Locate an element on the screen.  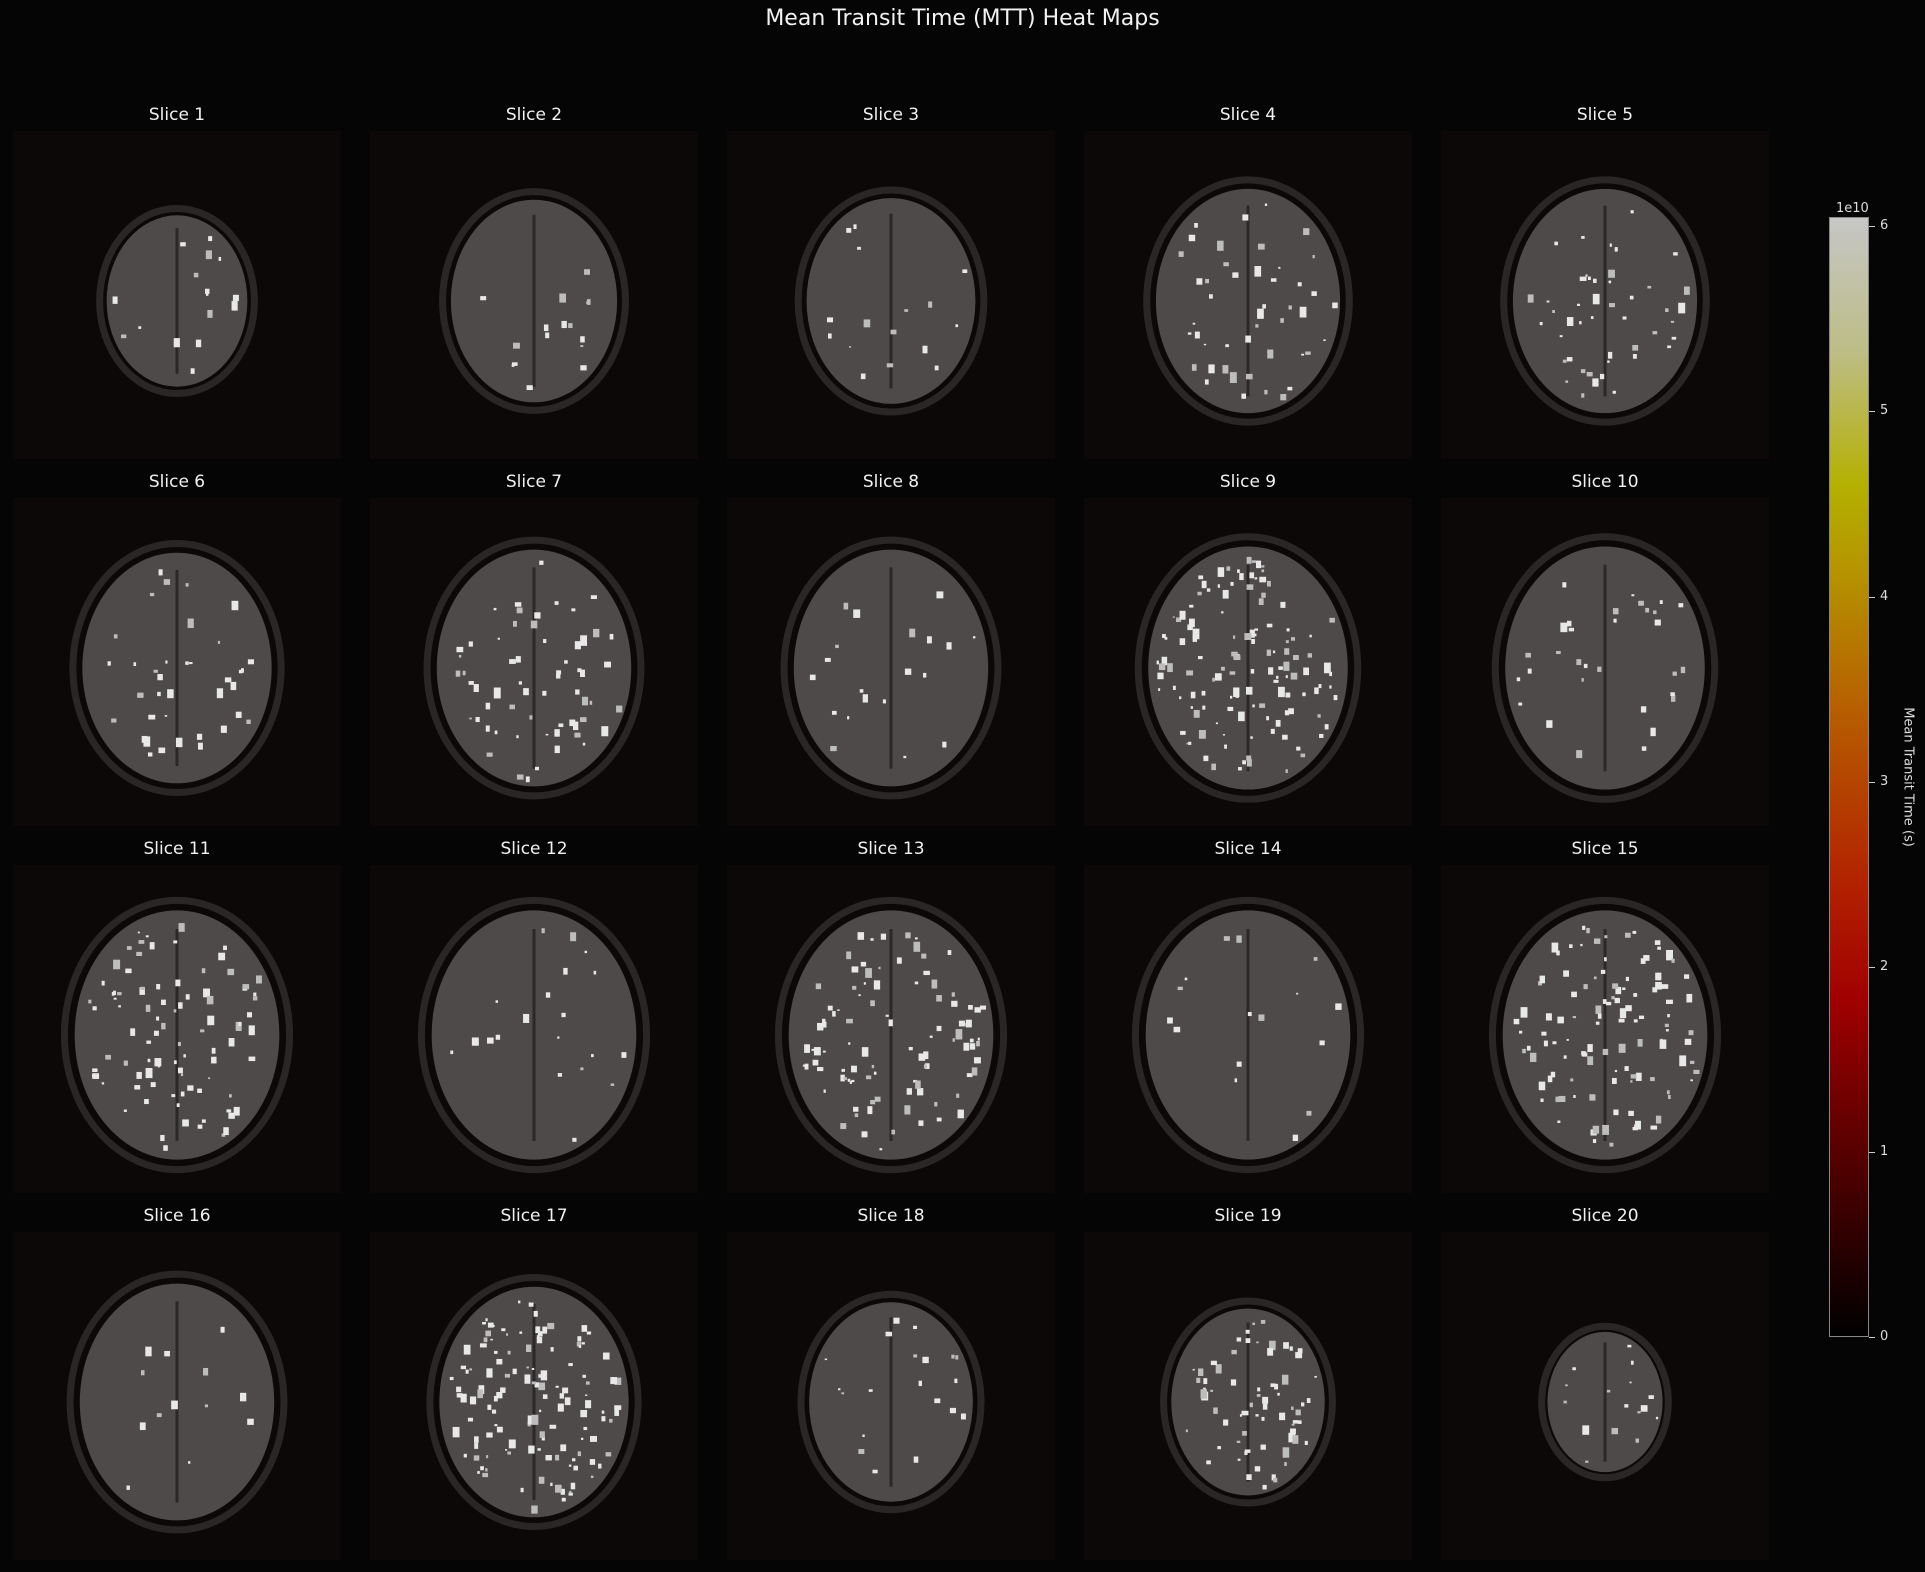
slice-title: Slice 12 is located at coordinates (534, 849).